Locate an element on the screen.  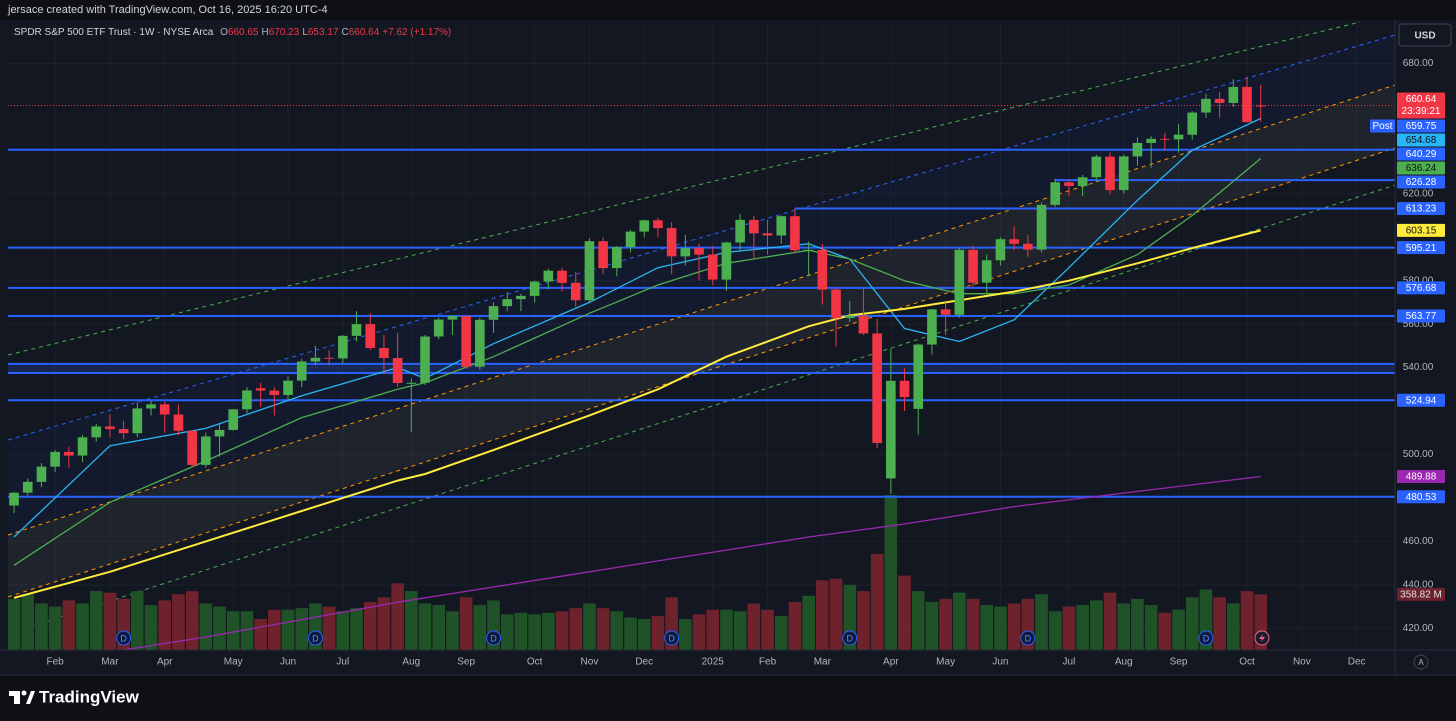
y-tick-label: 680.00 is located at coordinates (1418, 63).